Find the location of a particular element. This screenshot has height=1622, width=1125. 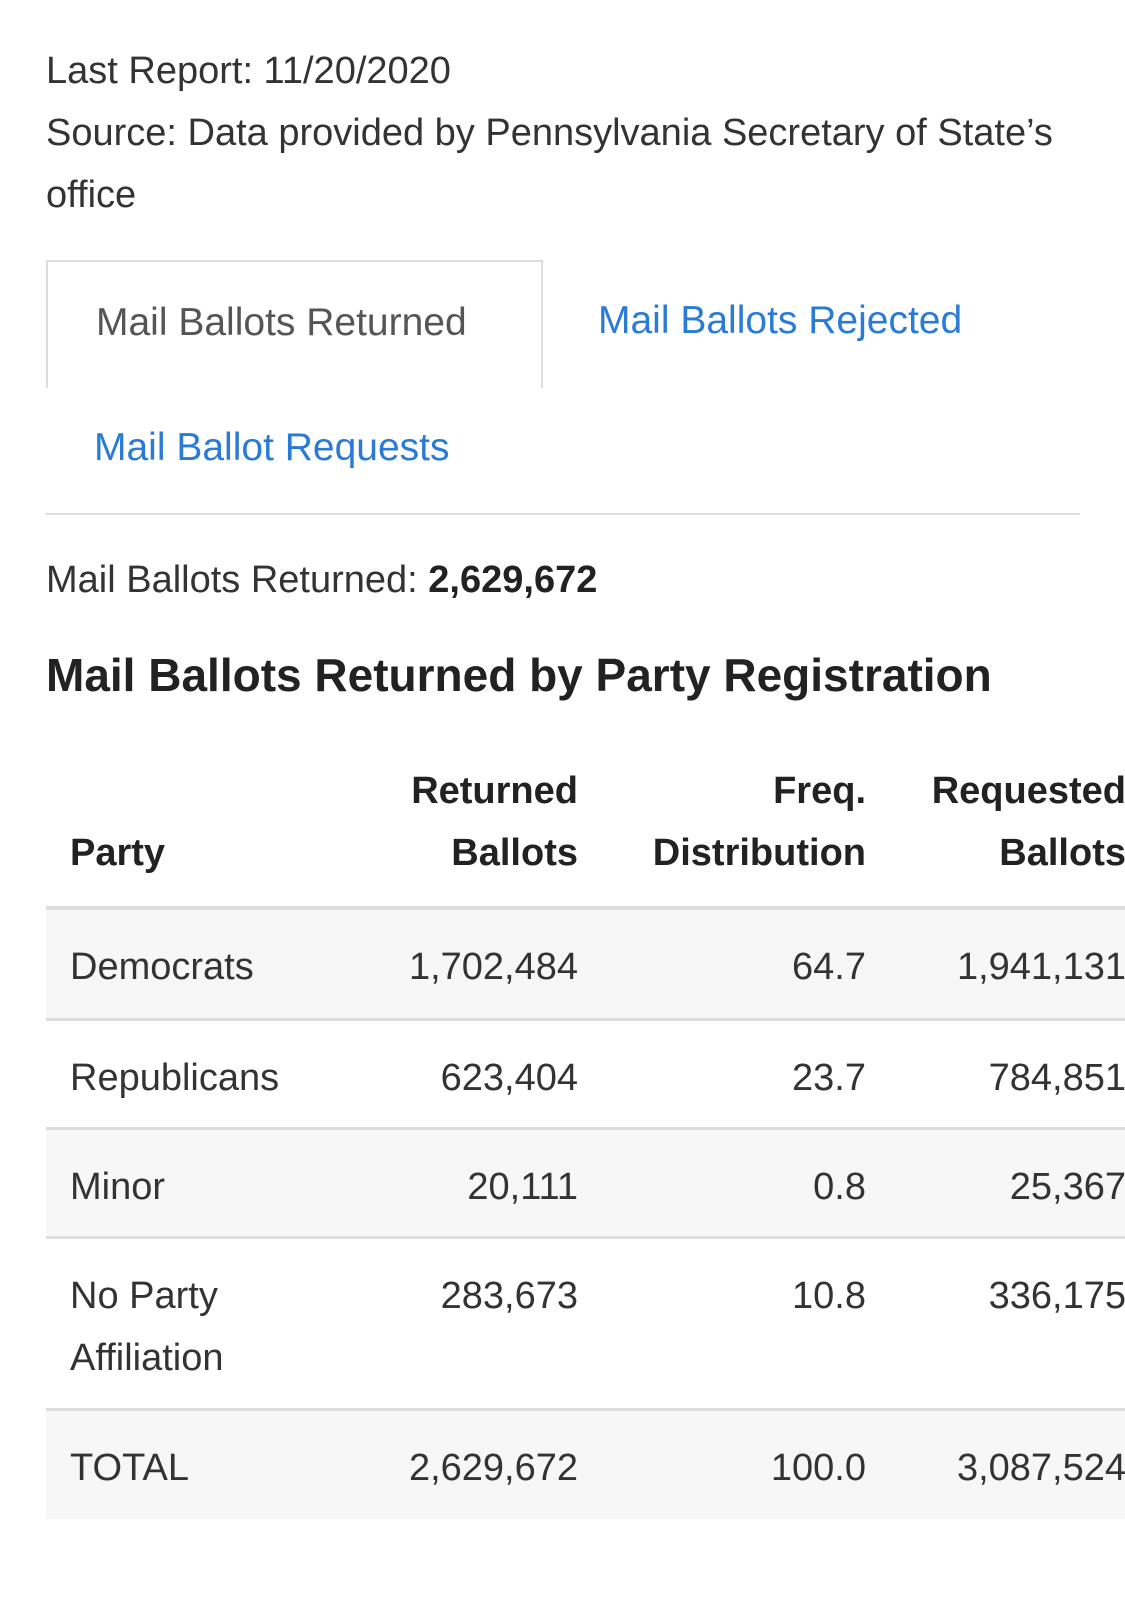

cell-returned: 283,673 is located at coordinates (509, 1296).